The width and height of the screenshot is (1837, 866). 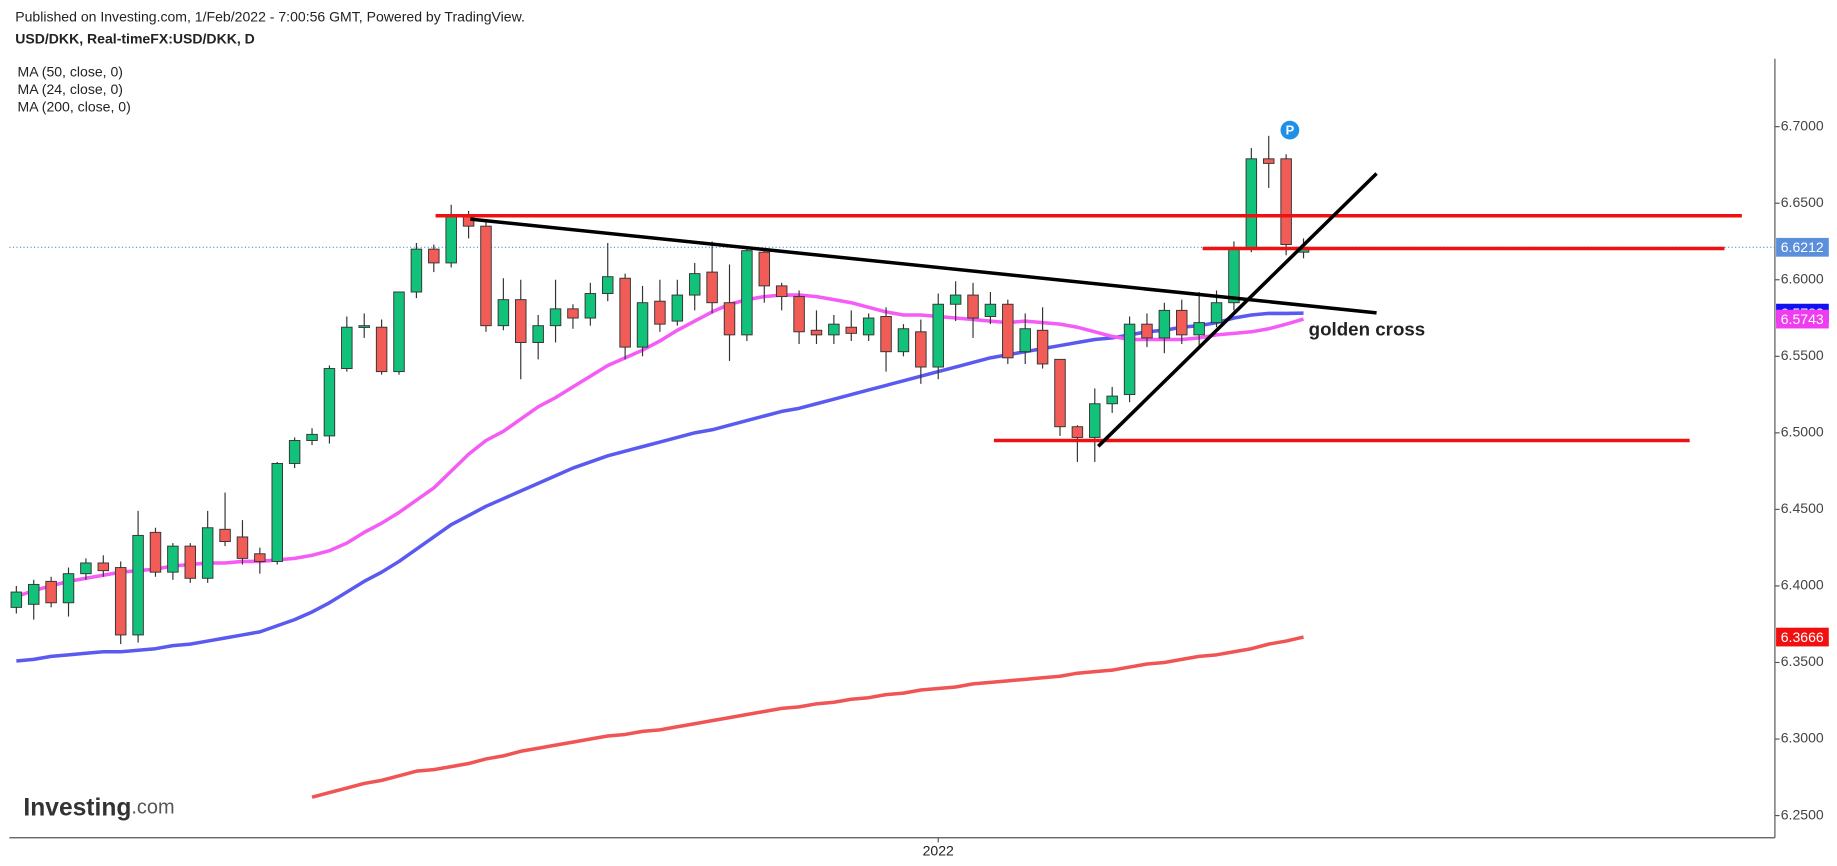 I want to click on annotation: golden cross, so click(x=1367, y=328).